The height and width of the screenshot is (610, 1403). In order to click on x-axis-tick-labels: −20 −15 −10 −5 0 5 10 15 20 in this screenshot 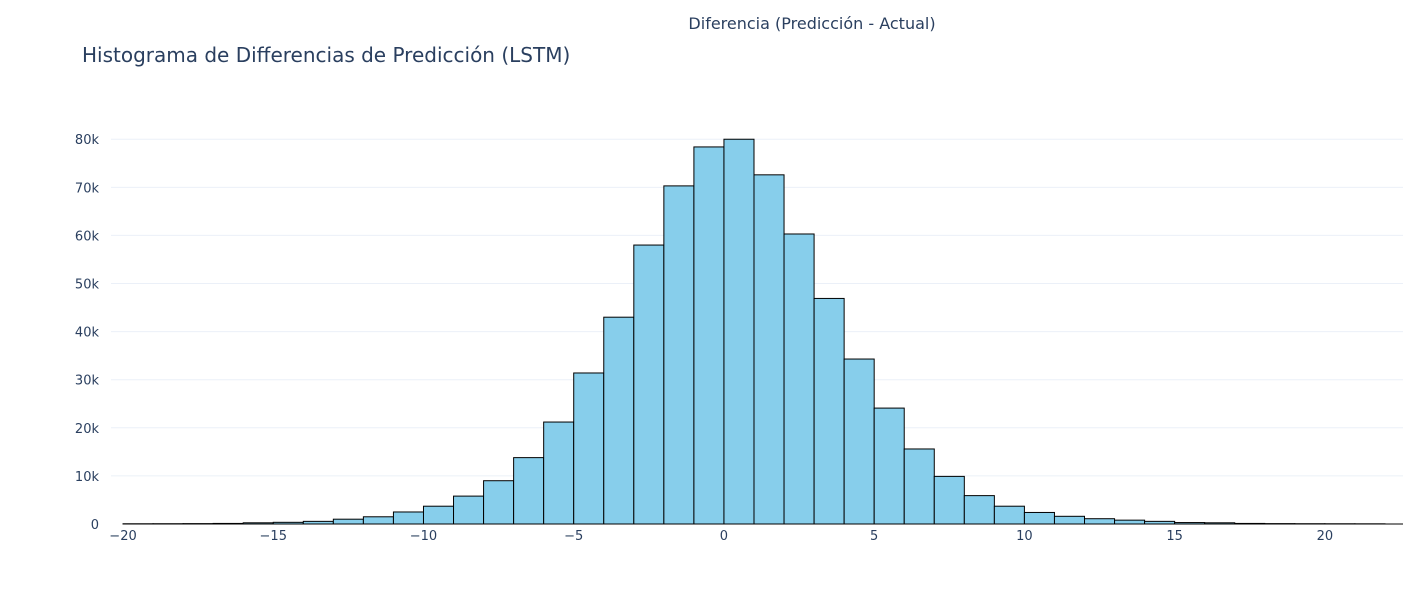, I will do `click(721, 536)`.